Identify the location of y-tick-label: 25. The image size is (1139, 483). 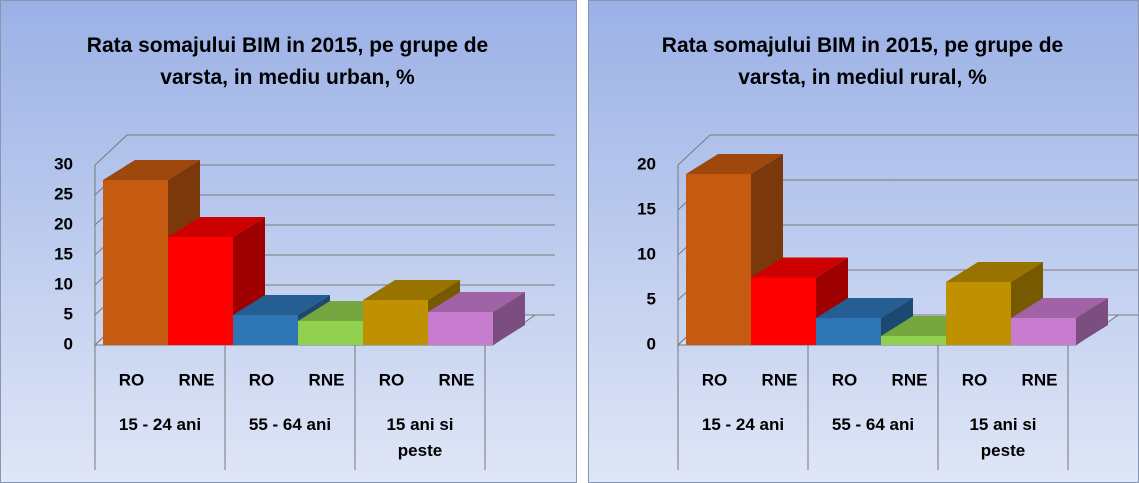
(63, 193).